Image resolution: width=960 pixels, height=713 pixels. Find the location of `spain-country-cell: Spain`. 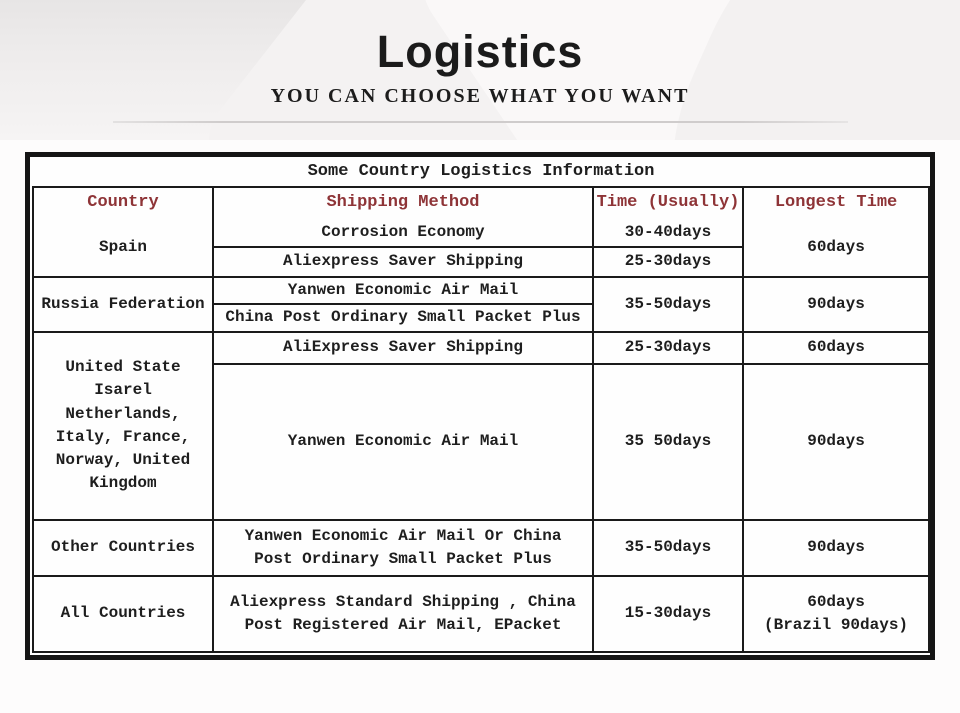

spain-country-cell: Spain is located at coordinates (123, 248).